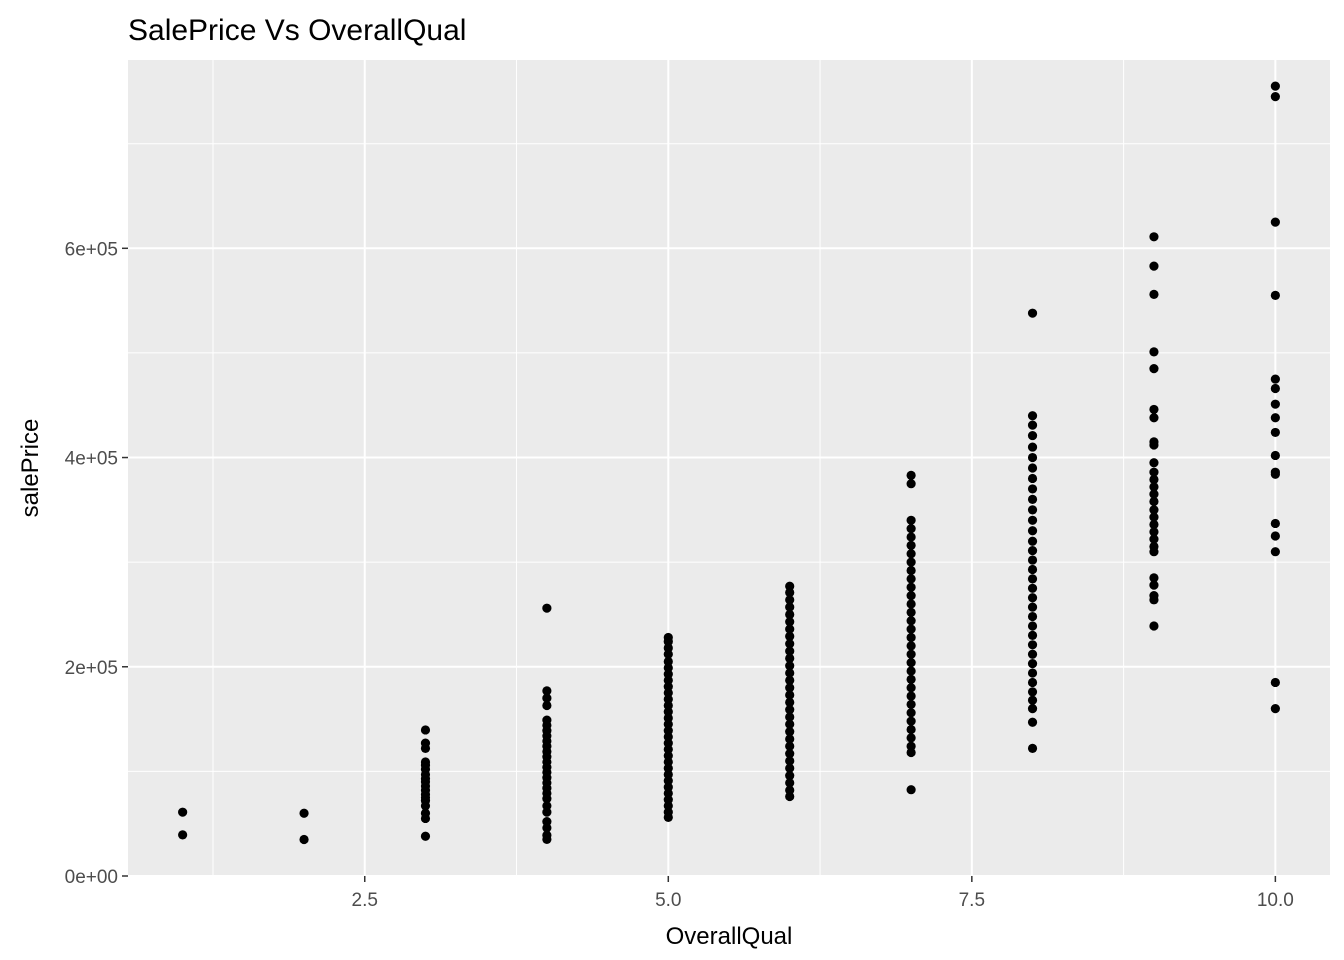 This screenshot has width=1344, height=960. Describe the element at coordinates (729, 936) in the screenshot. I see `x-axis-title: OverallQual` at that location.